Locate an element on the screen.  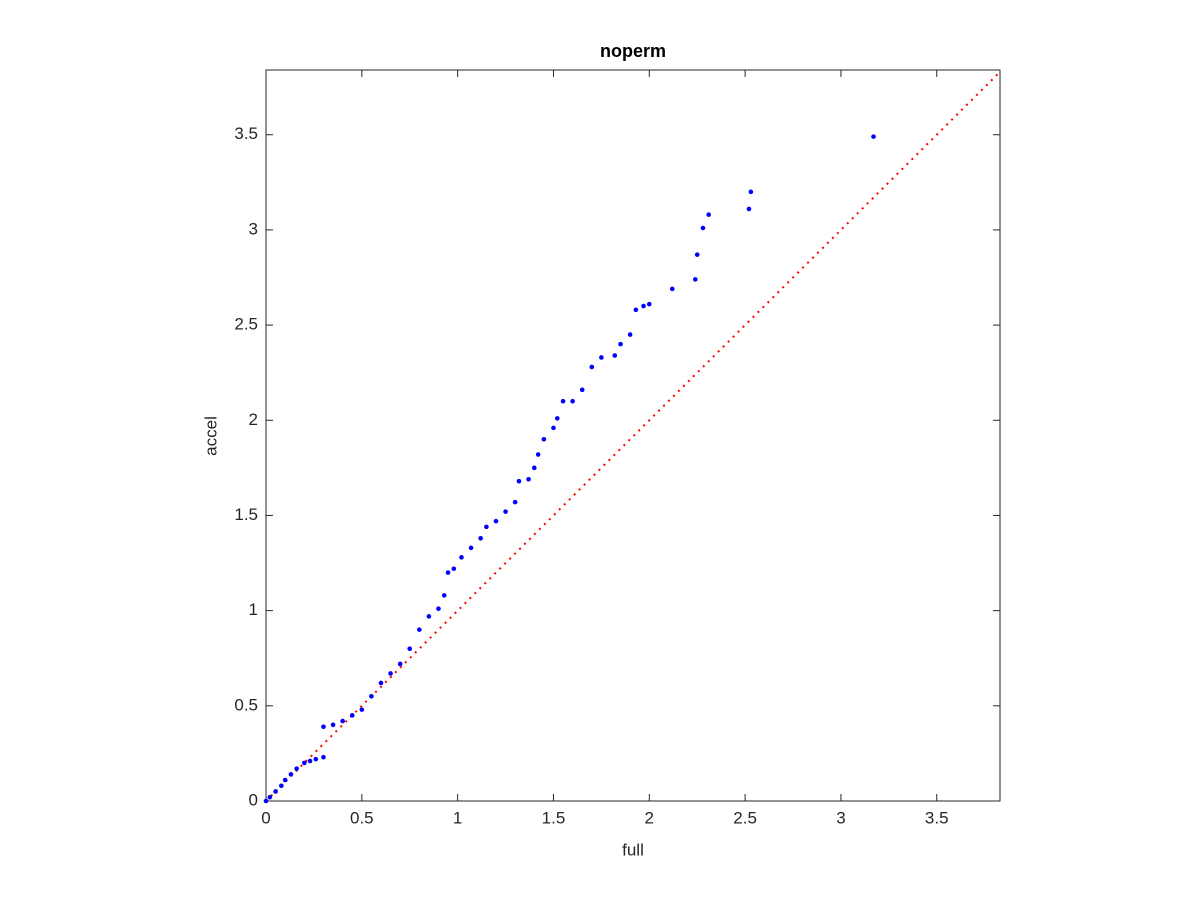
chart-title: noperm is located at coordinates (633, 51).